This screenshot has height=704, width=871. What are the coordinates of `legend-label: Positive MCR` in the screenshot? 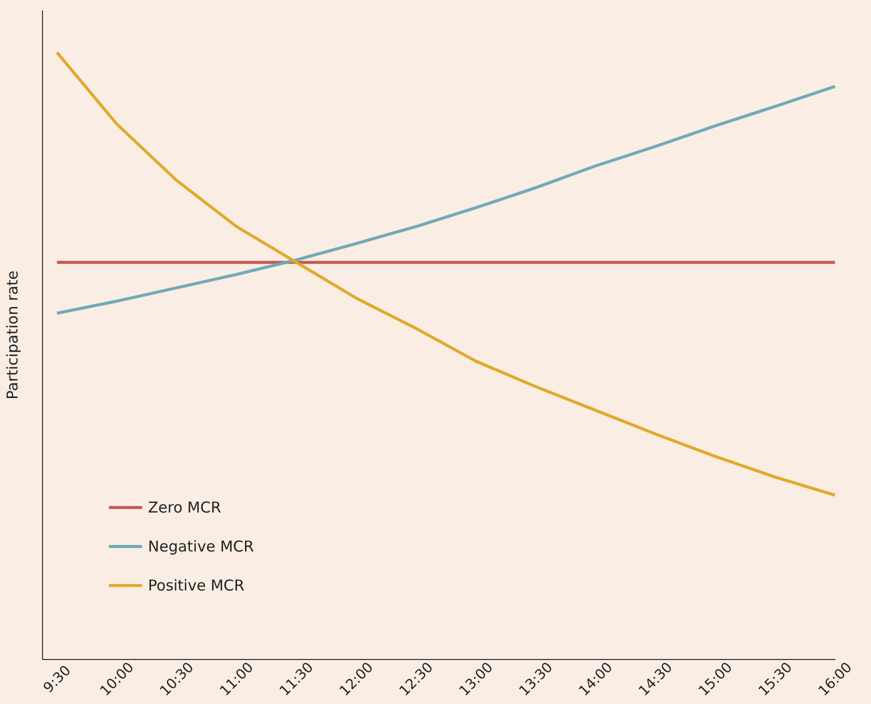 It's located at (196, 585).